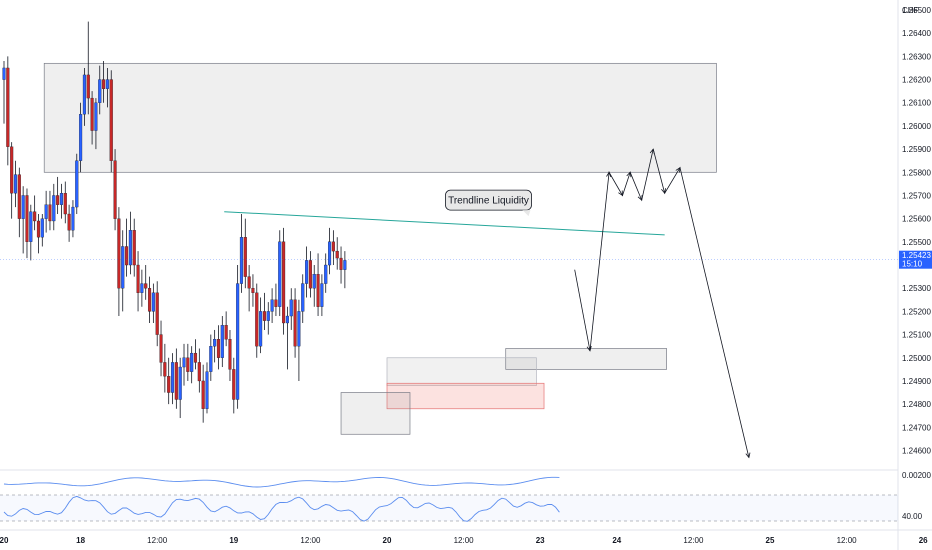 This screenshot has width=932, height=550. What do you see at coordinates (923, 540) in the screenshot?
I see `time-tick-label: 26` at bounding box center [923, 540].